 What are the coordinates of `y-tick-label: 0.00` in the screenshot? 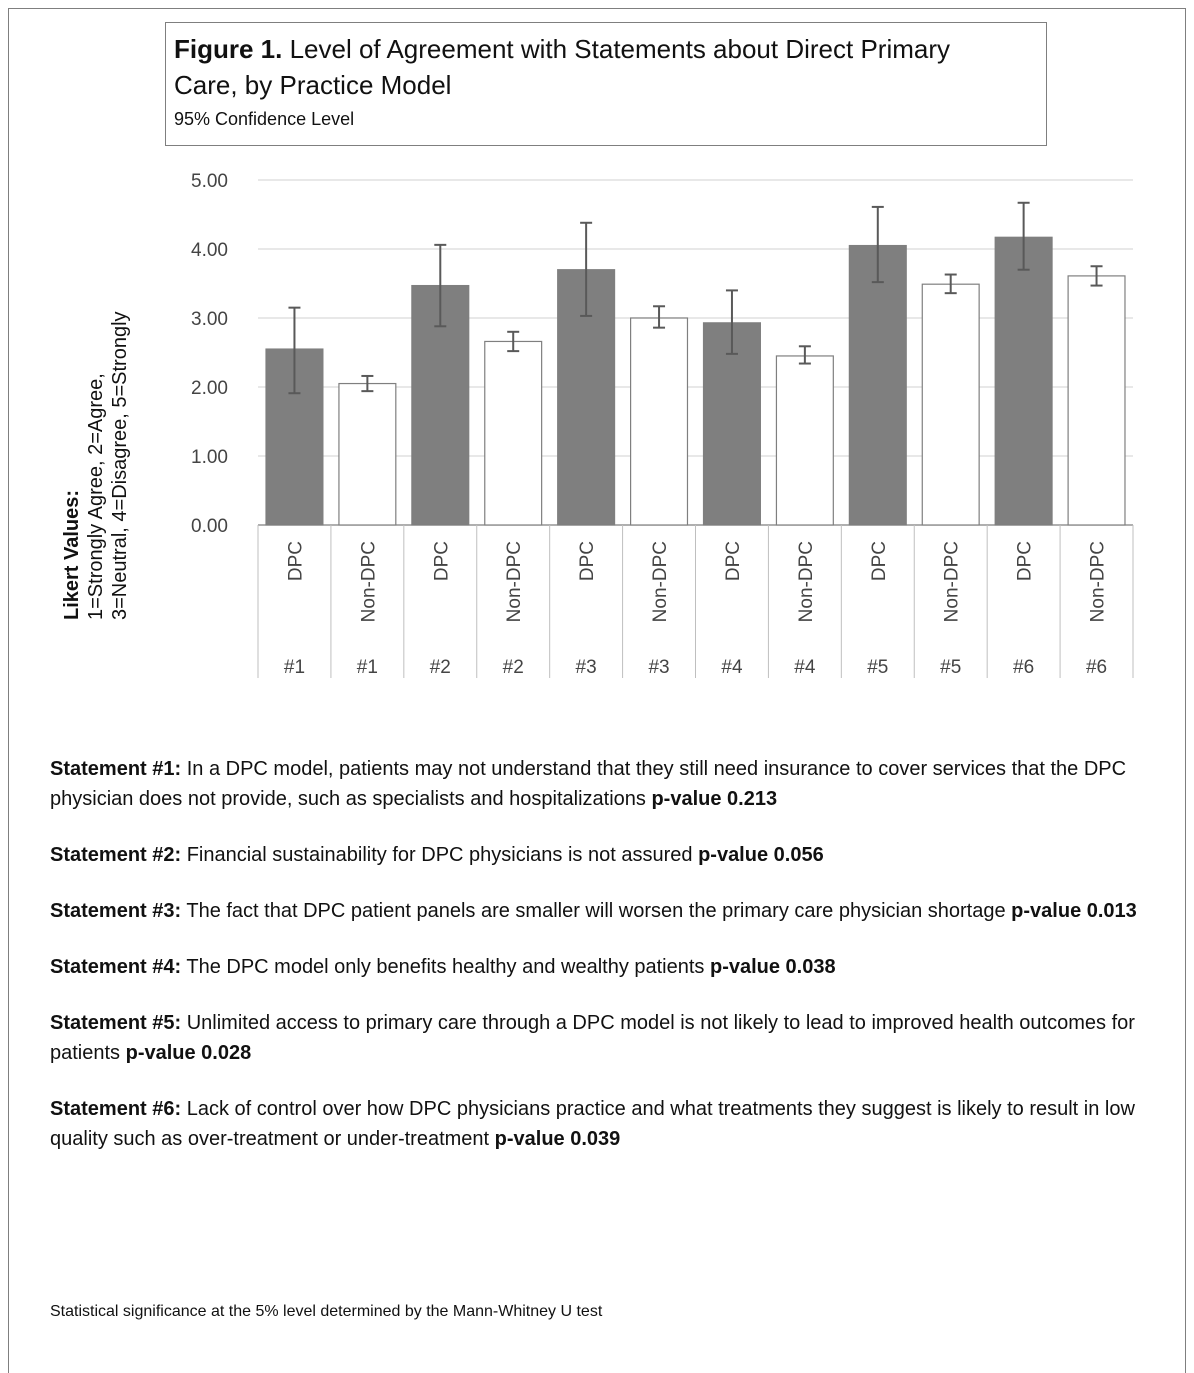 It's located at (209, 526).